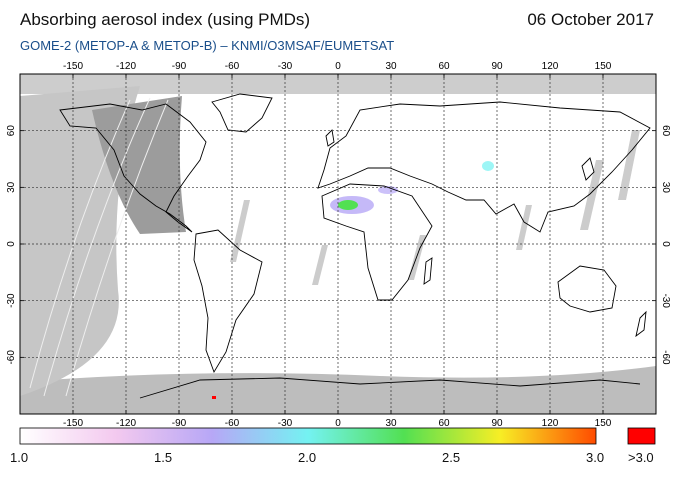 The image size is (676, 480). Describe the element at coordinates (73, 66) in the screenshot. I see `lon-tick-label-top: -150` at that location.